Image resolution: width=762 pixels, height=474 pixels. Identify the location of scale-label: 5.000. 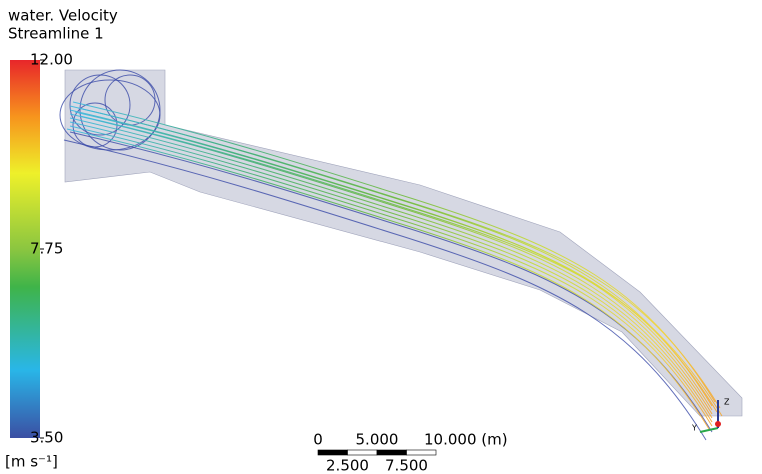
(377, 440).